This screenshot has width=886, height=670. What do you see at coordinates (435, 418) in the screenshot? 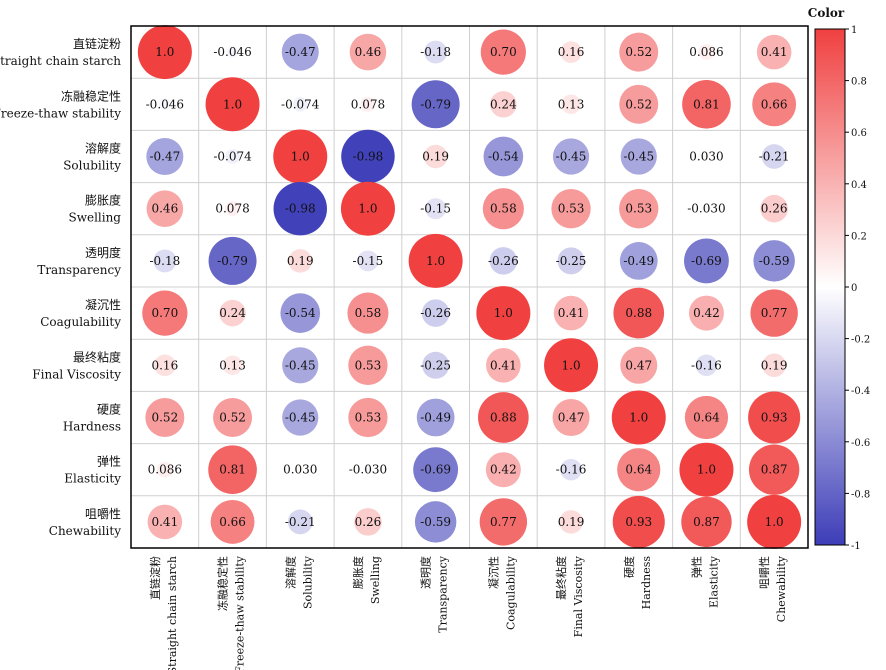
I see `correlation-value-label: -0.49` at bounding box center [435, 418].